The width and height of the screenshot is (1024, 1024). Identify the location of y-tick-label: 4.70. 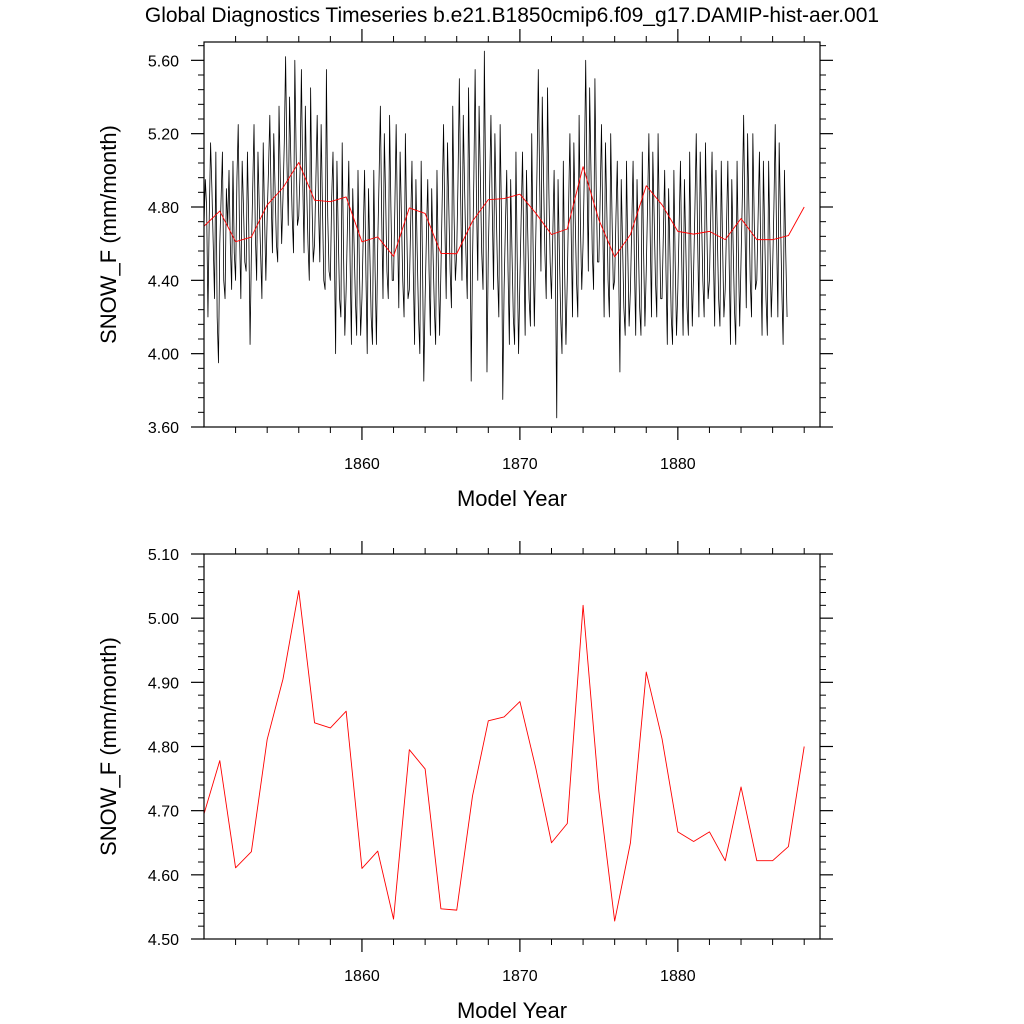
(163, 812).